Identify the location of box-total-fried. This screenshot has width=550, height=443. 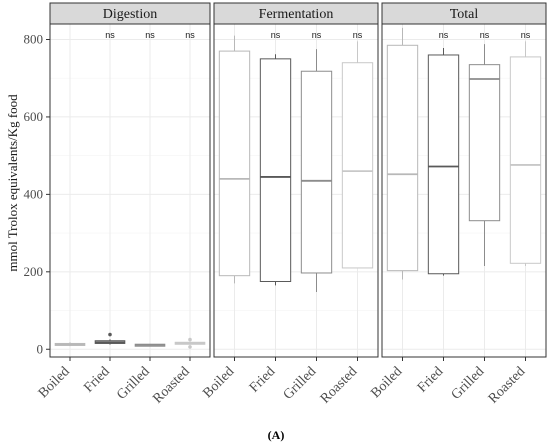
(443, 162).